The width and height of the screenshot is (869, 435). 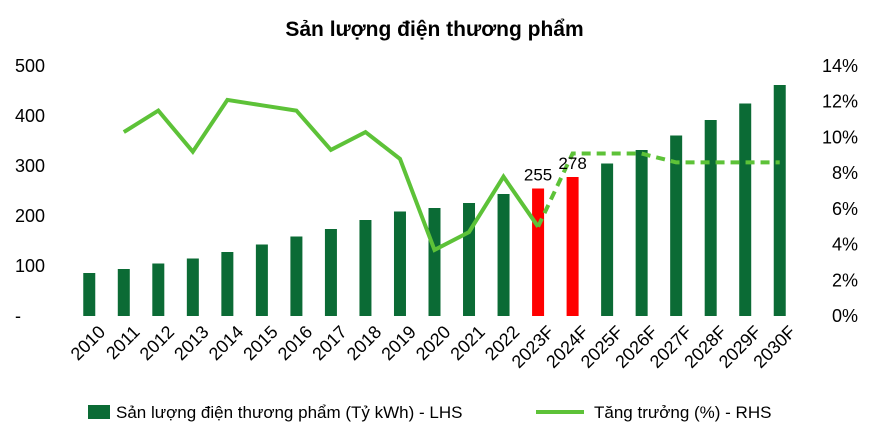 What do you see at coordinates (365, 268) in the screenshot?
I see `bar-2018` at bounding box center [365, 268].